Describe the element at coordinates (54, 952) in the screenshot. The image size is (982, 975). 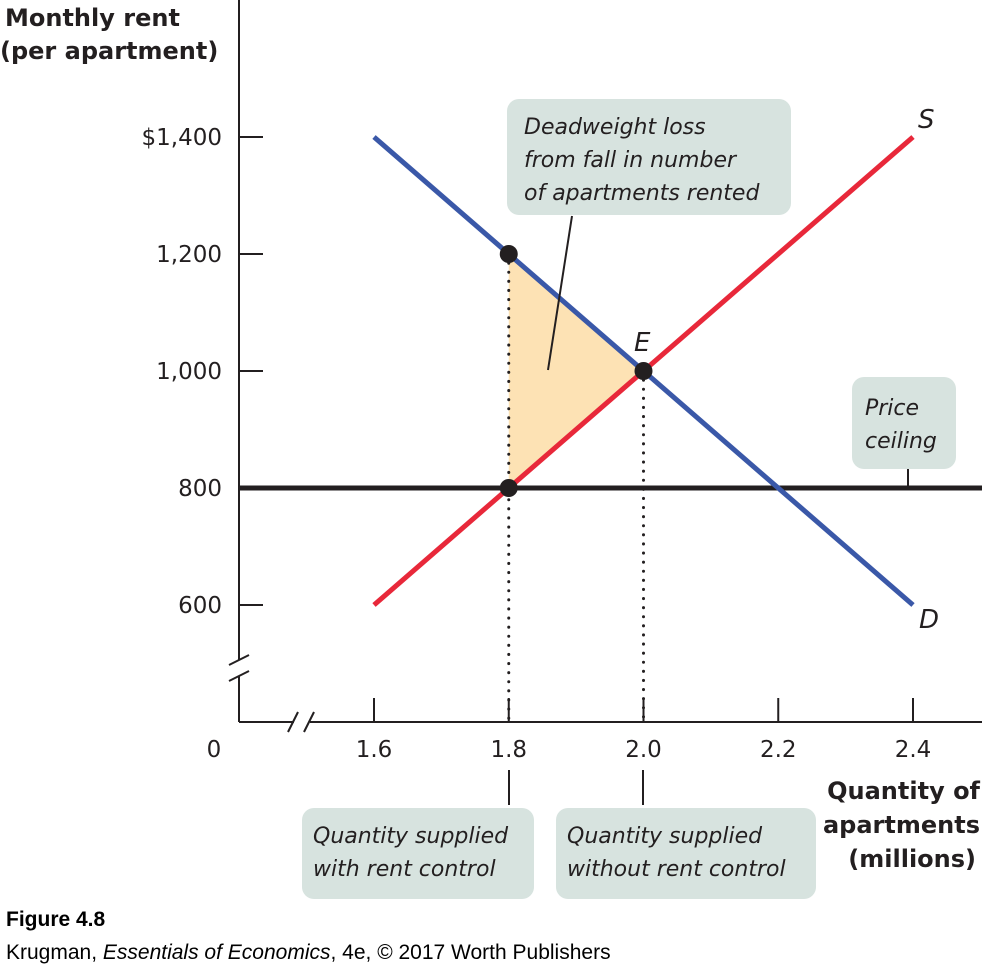
I see `source-prefix: Krugman,` at that location.